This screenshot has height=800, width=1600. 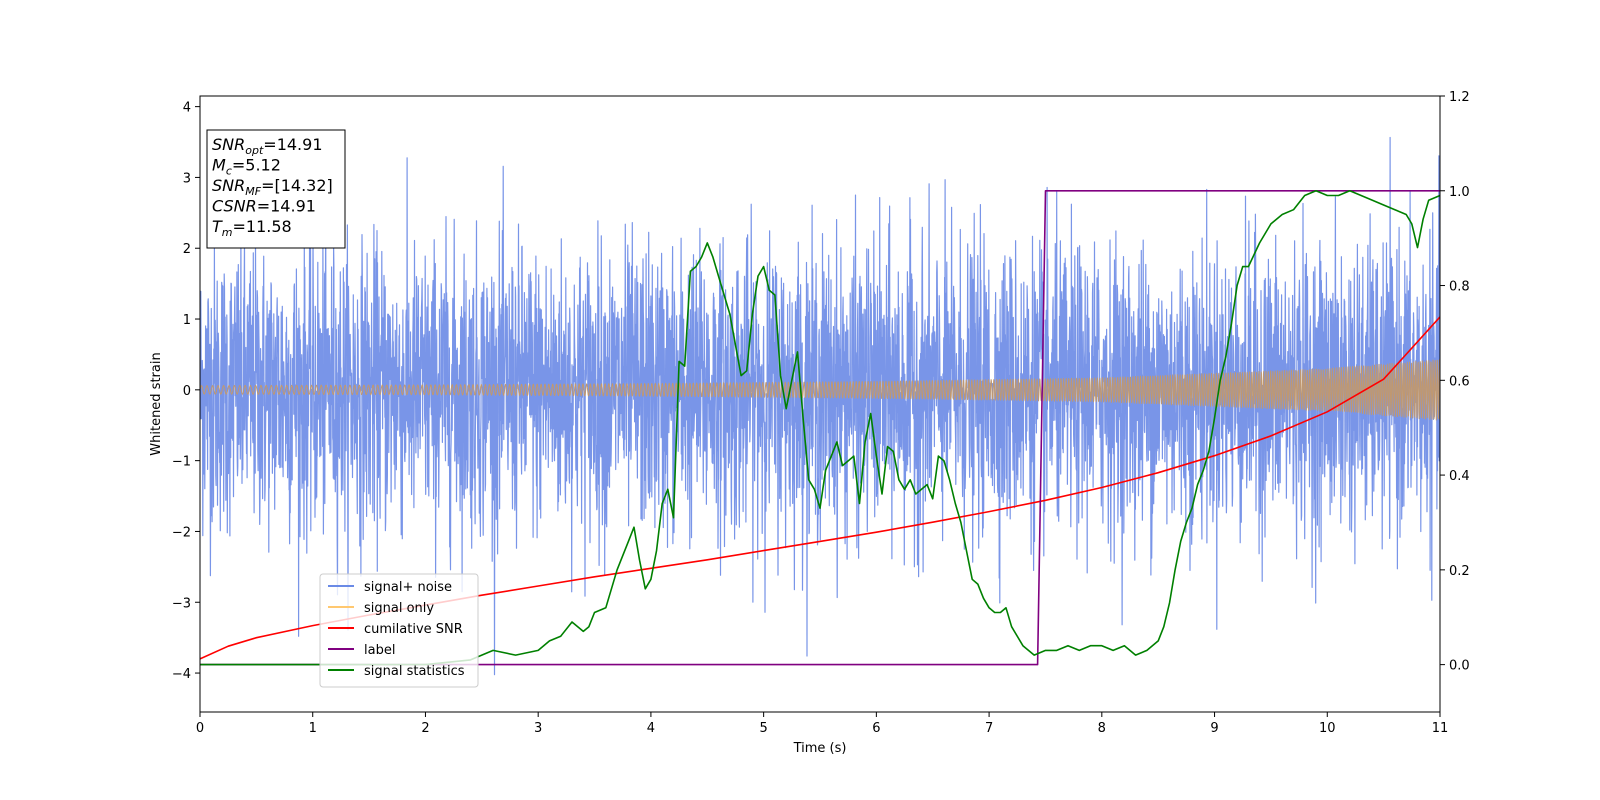 What do you see at coordinates (1327, 728) in the screenshot?
I see `x-tick-label: 10` at bounding box center [1327, 728].